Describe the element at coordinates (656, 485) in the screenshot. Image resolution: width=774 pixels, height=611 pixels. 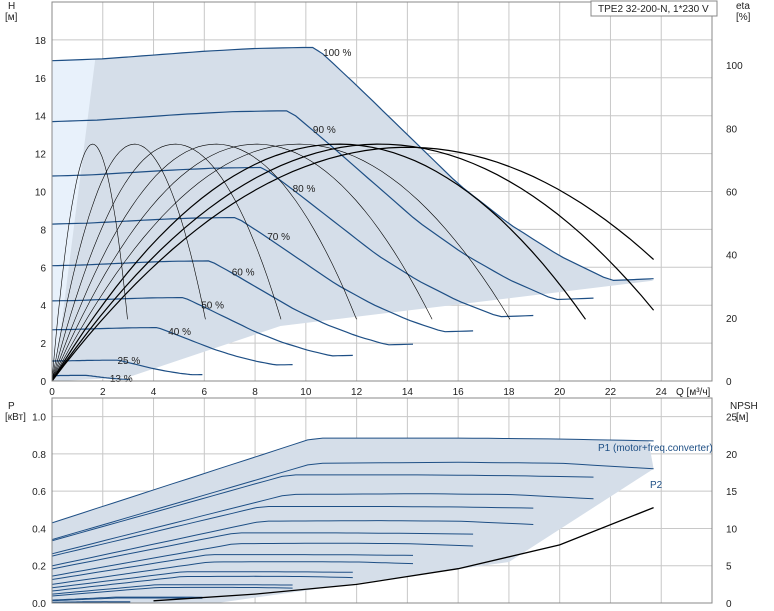
I see `series-label-p2: P2` at that location.